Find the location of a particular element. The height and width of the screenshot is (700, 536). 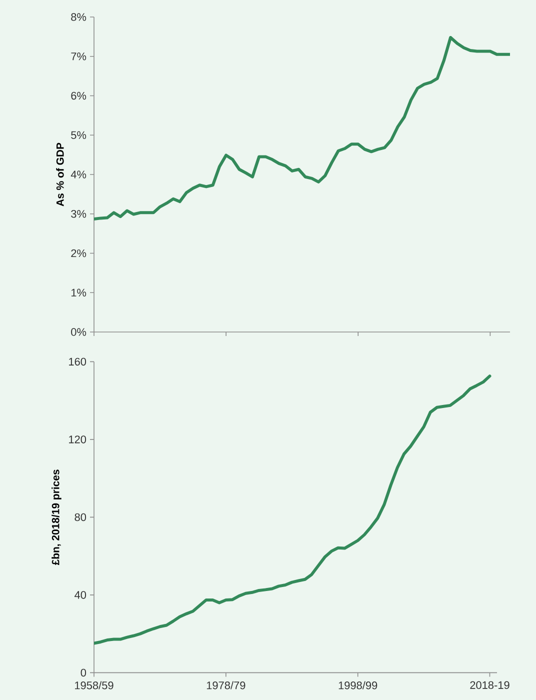

y-tick-label: 120 is located at coordinates (77, 440).